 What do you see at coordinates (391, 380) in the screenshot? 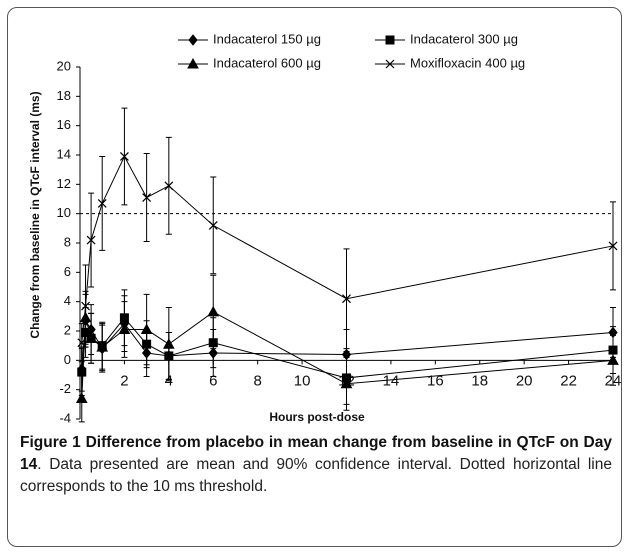
I see `x-tick-label: 14` at bounding box center [391, 380].